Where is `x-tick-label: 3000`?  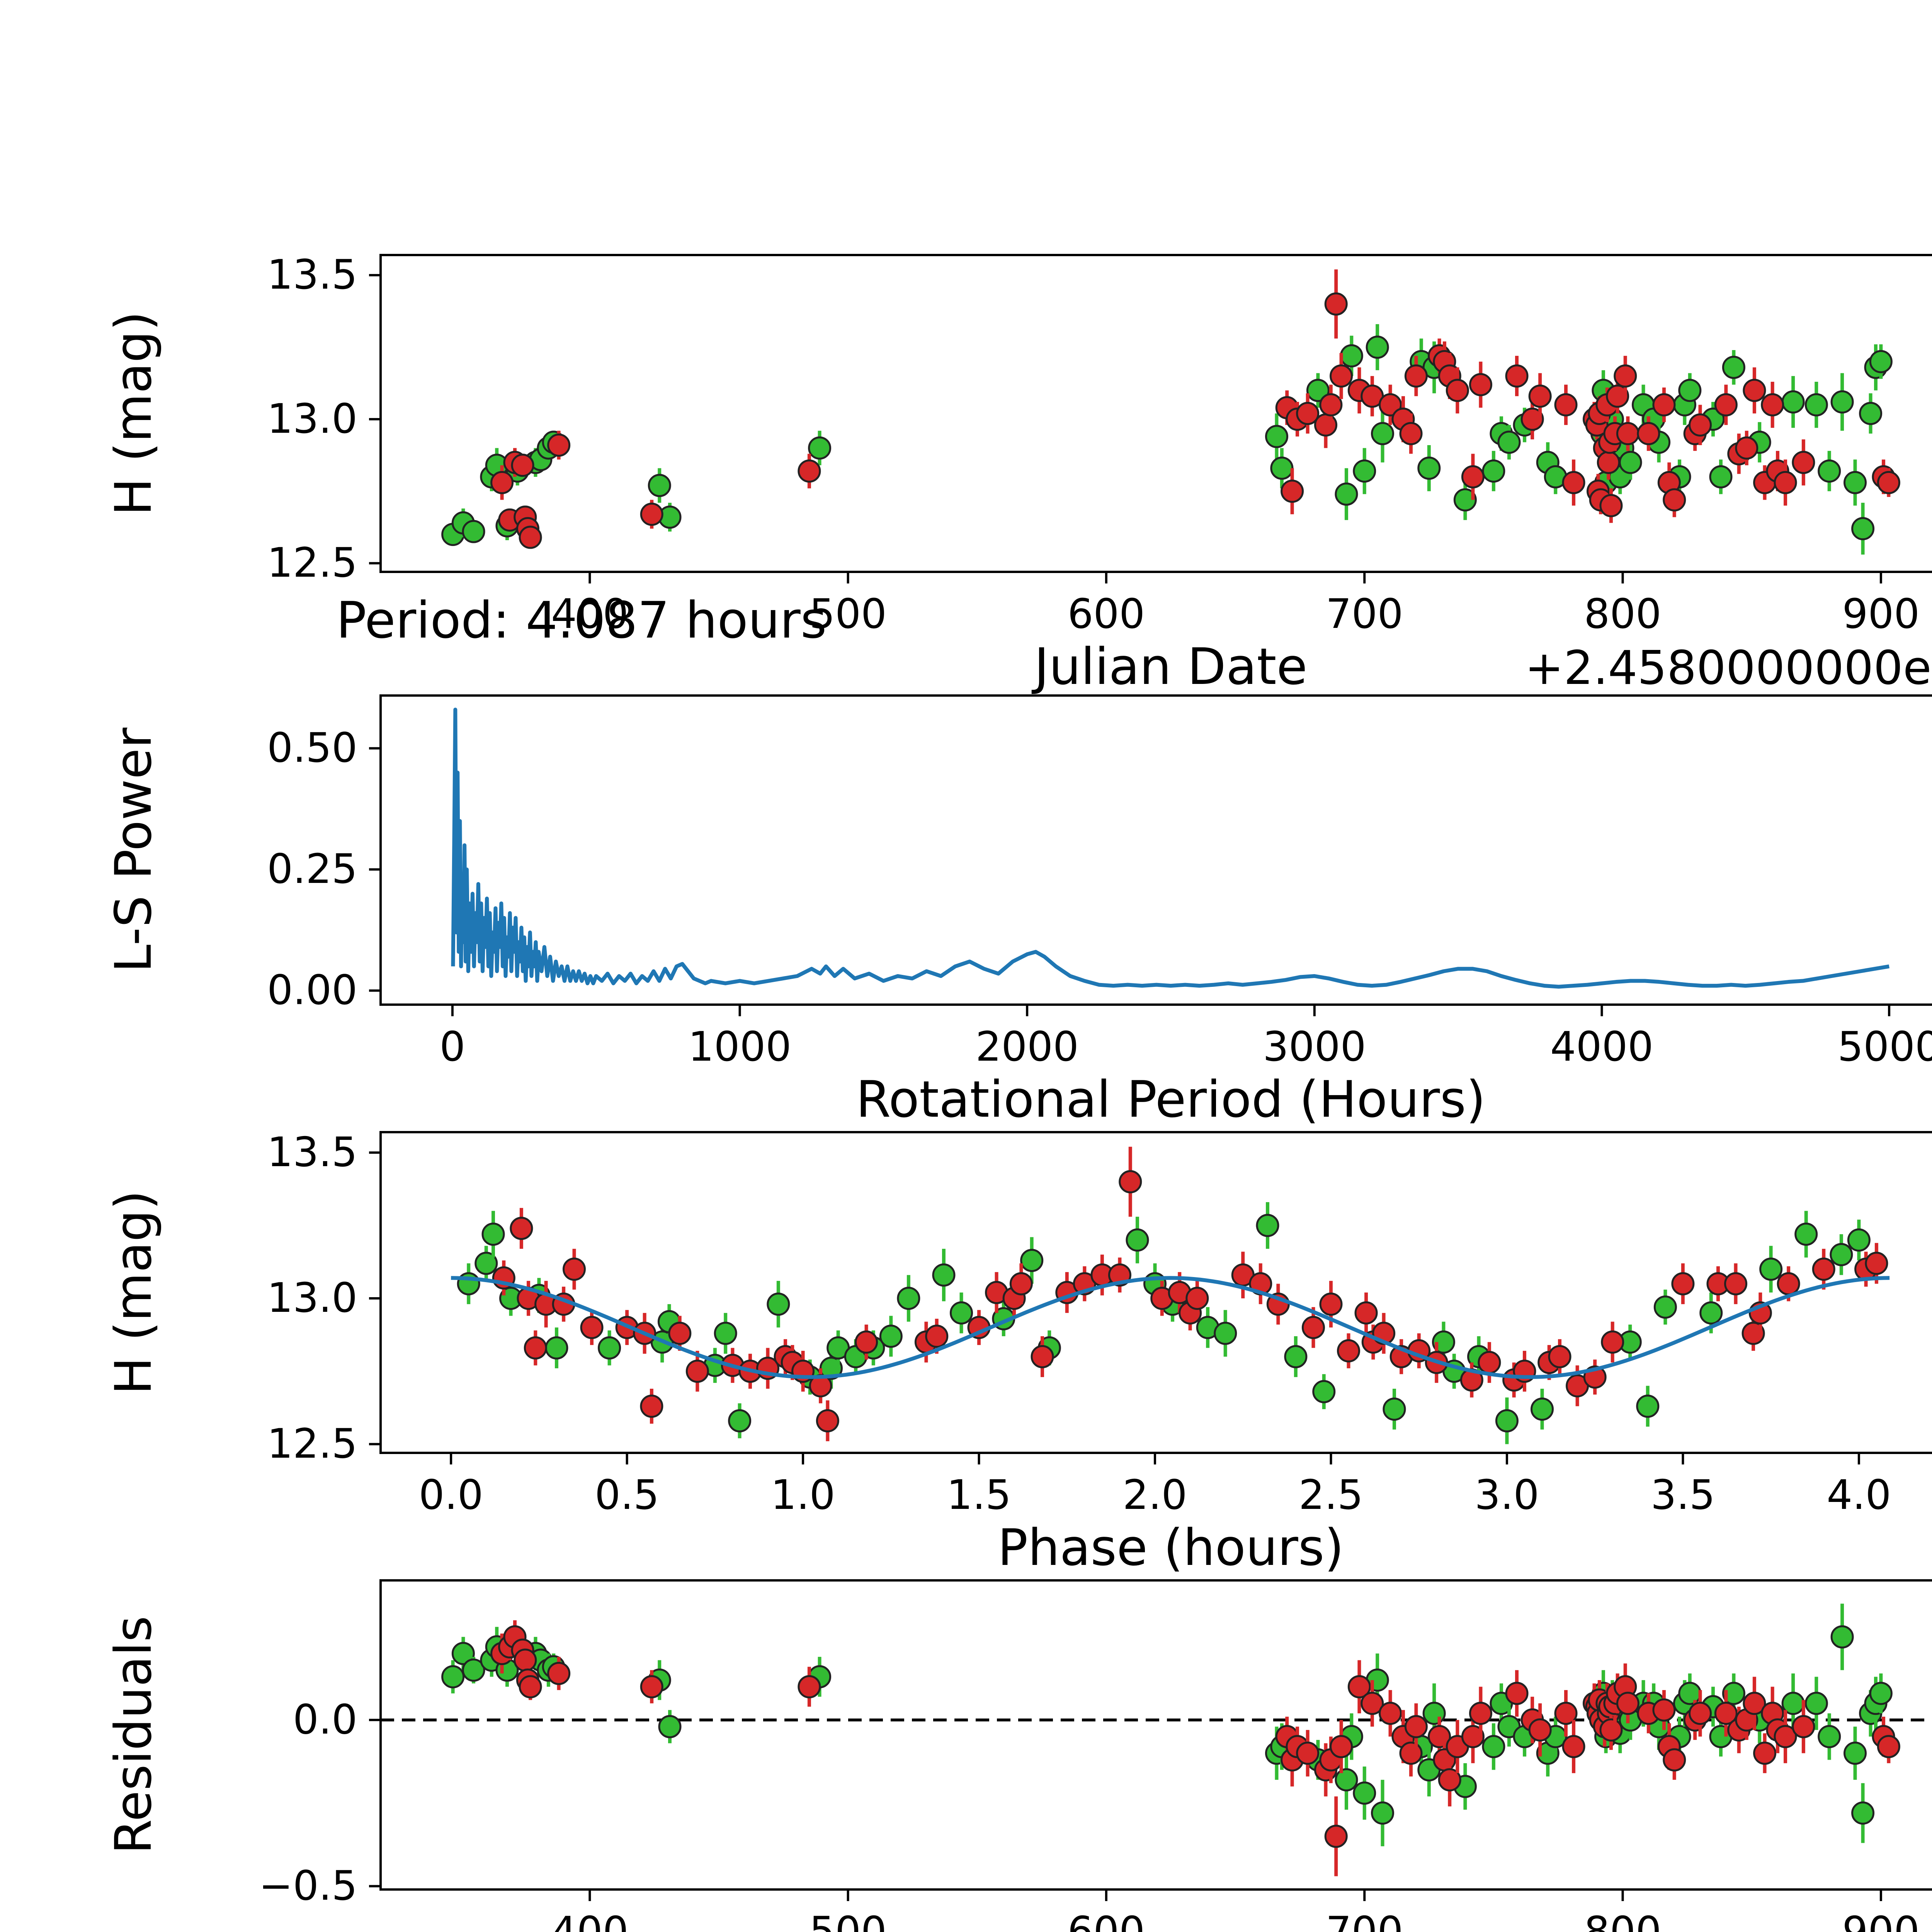 x-tick-label: 3000 is located at coordinates (1314, 1047).